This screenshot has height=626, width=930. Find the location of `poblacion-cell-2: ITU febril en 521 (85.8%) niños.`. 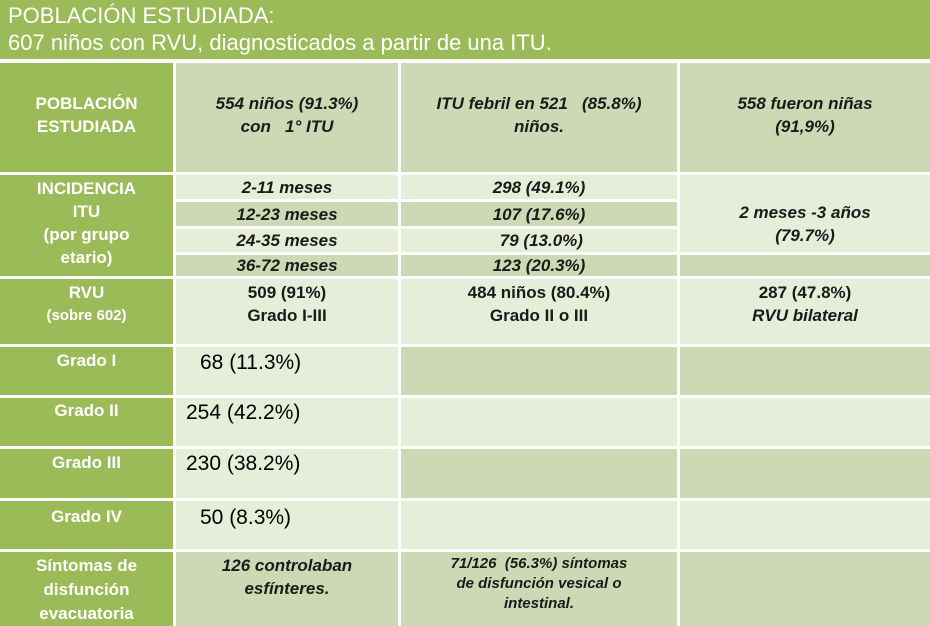

poblacion-cell-2: ITU febril en 521 (85.8%) niños. is located at coordinates (539, 117).